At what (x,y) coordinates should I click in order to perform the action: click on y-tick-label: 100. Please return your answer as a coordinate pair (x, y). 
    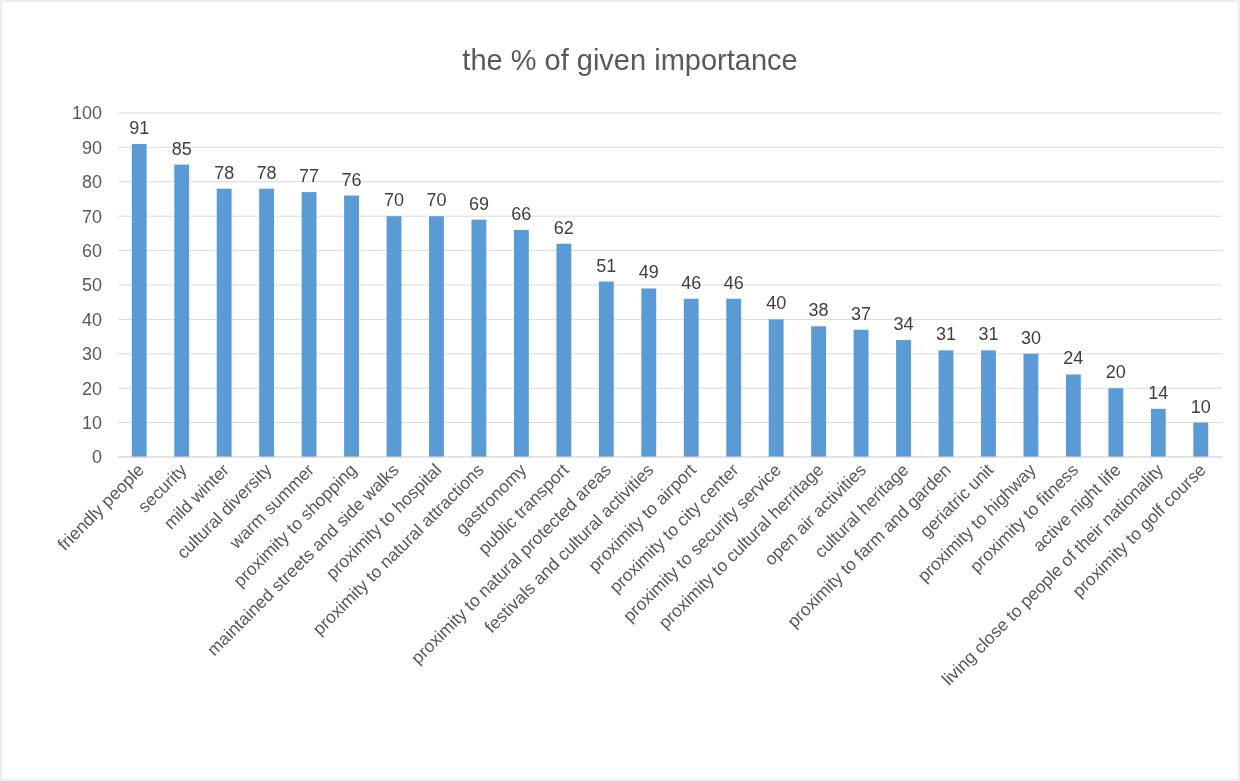
    Looking at the image, I should click on (86, 113).